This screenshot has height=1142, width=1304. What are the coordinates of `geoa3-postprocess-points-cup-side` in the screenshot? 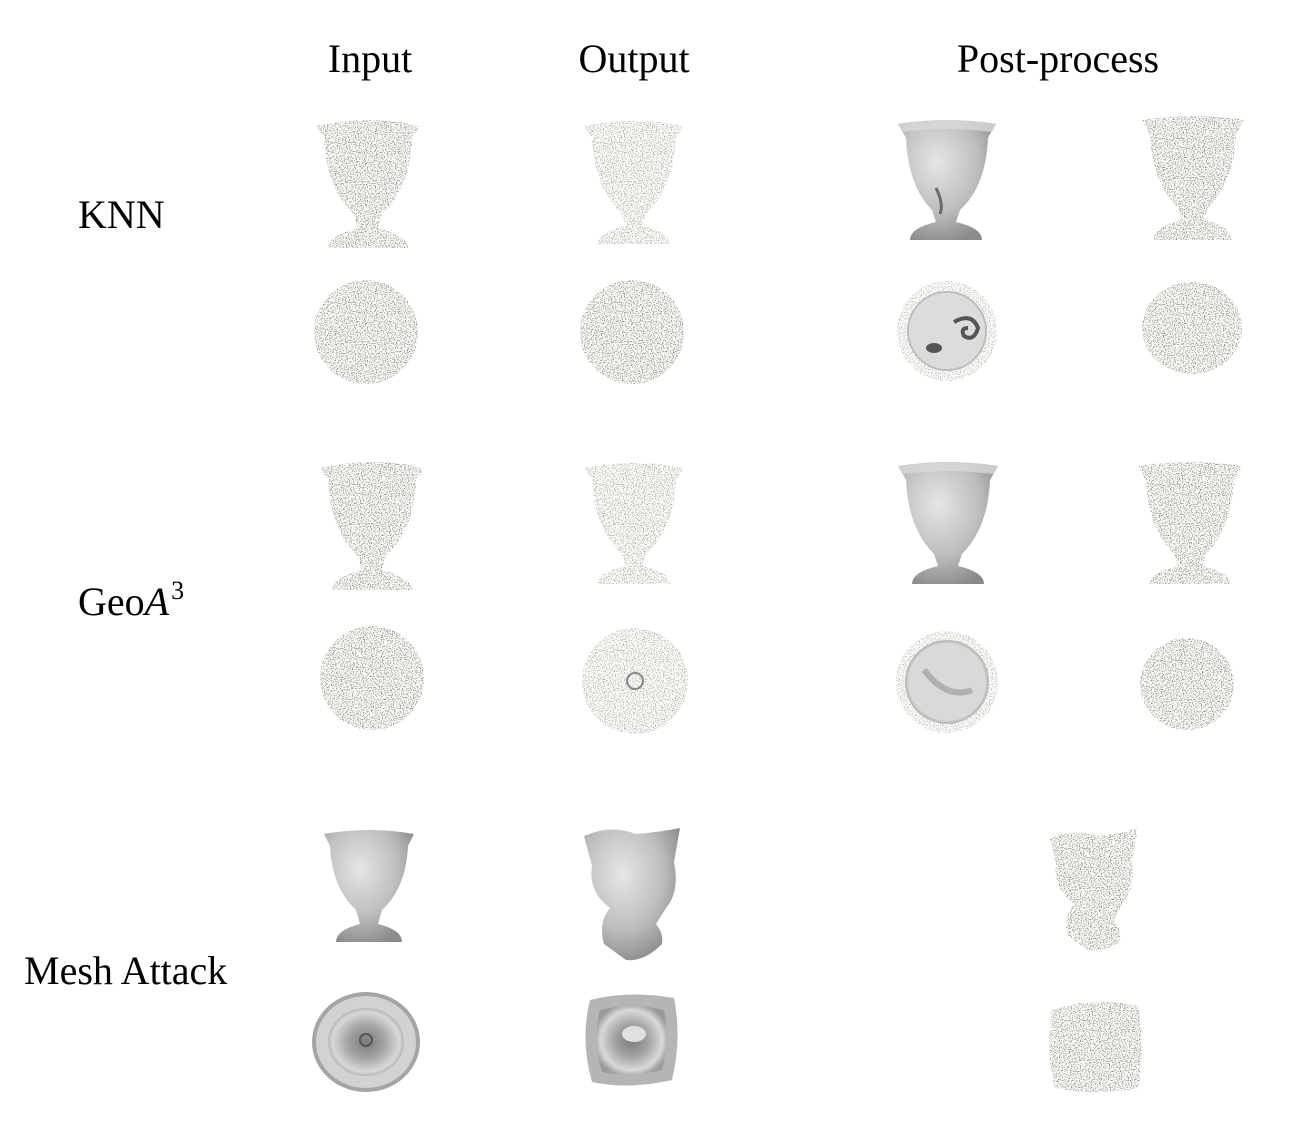 It's located at (1190, 524).